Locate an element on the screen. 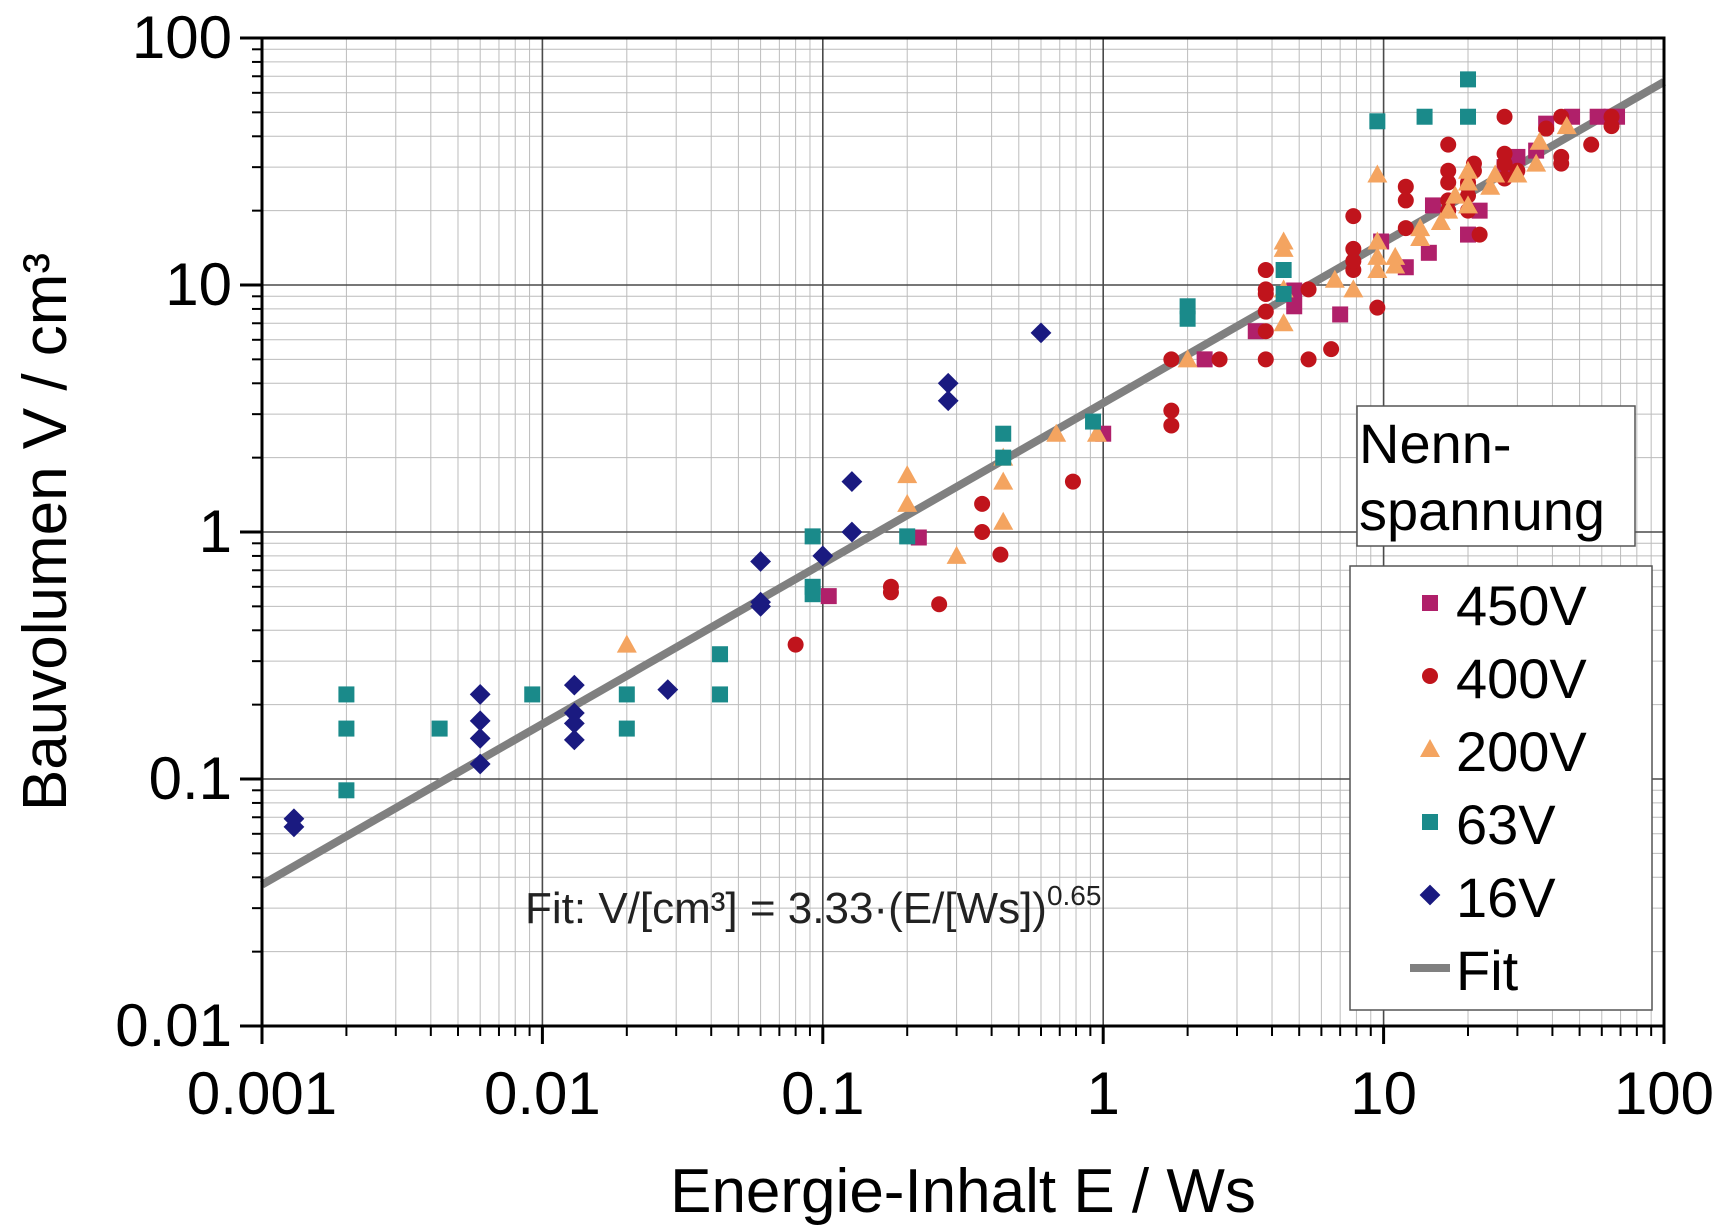 Image resolution: width=1729 pixels, height=1228 pixels. legend-item-63V: 63V is located at coordinates (1489, 824).